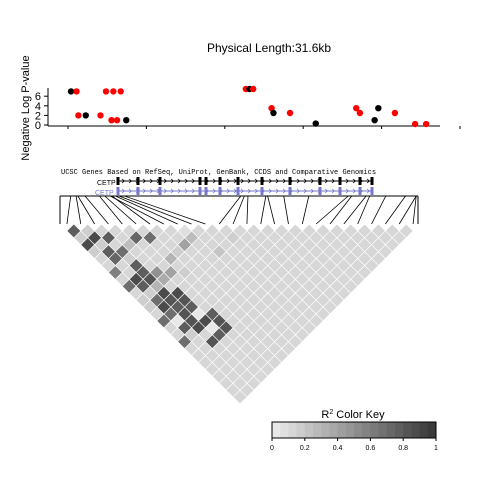  I want to click on color-key-tick-label: 0.4, so click(338, 448).